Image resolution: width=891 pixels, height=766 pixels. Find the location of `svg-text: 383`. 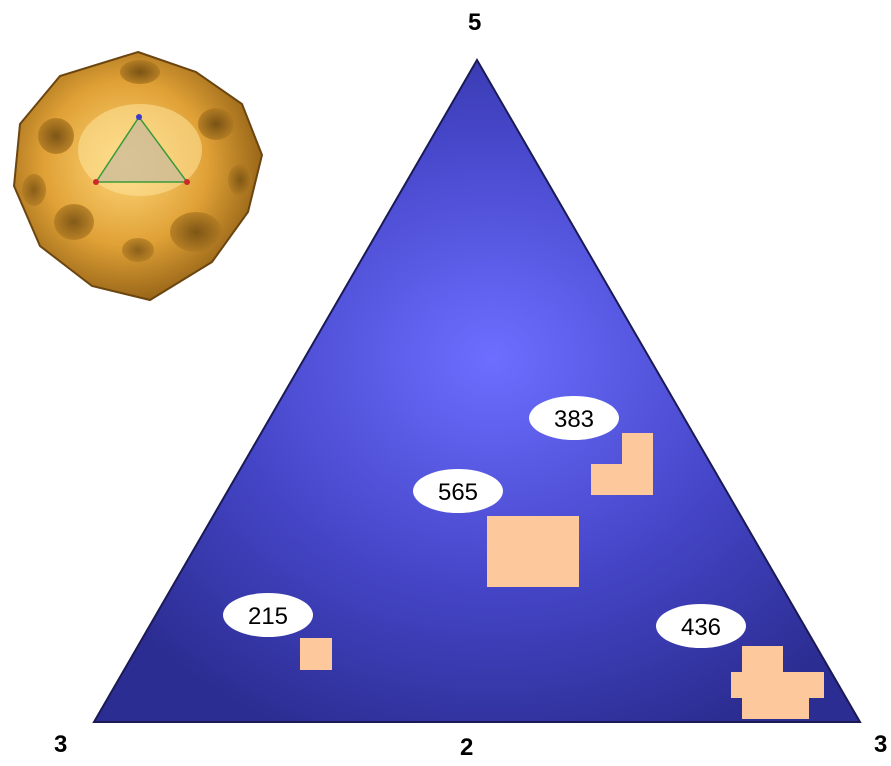

svg-text: 383 is located at coordinates (574, 419).